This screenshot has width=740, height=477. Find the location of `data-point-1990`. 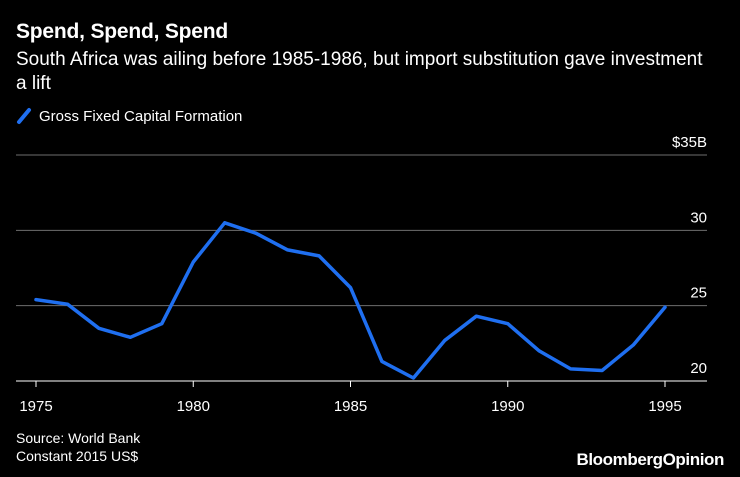

data-point-1990 is located at coordinates (508, 324).